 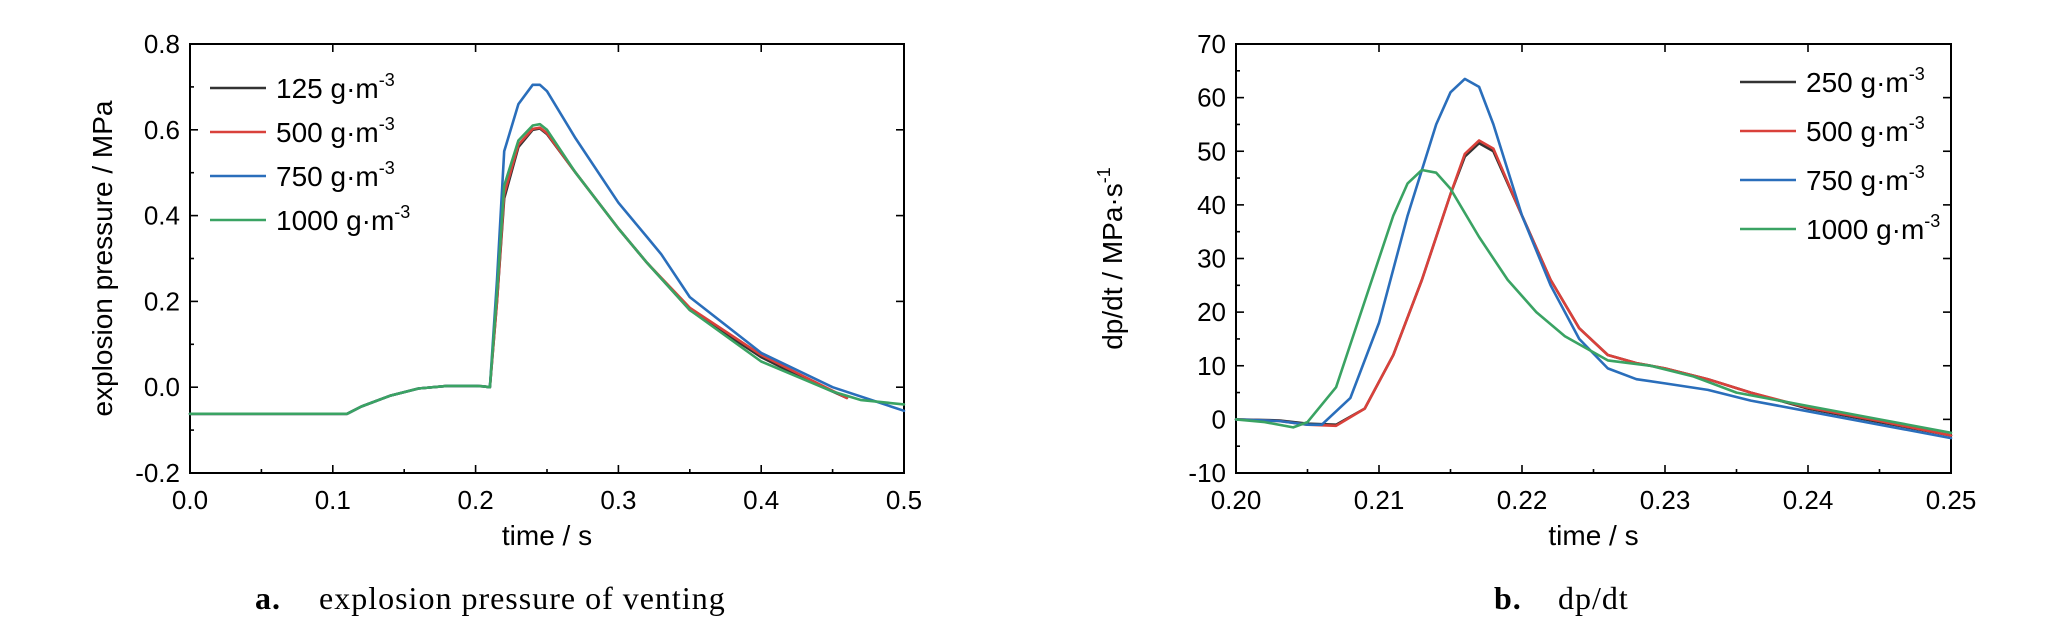 What do you see at coordinates (1111, 258) in the screenshot?
I see `y-axis-label: dp/dt / MPa·s-1` at bounding box center [1111, 258].